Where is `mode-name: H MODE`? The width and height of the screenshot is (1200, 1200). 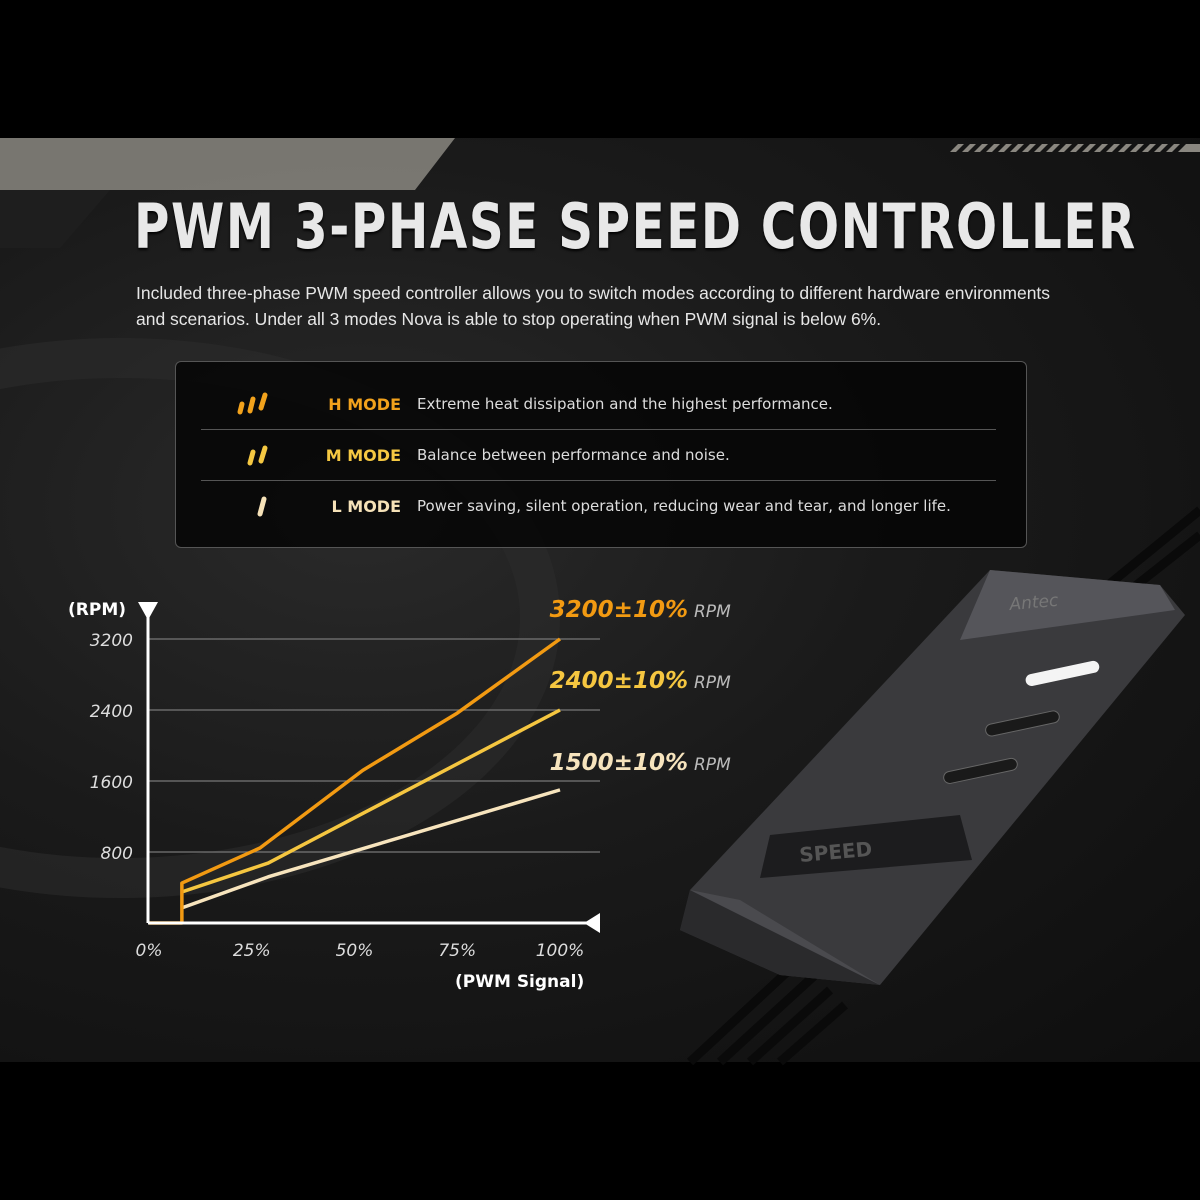
mode-name: H MODE is located at coordinates (364, 404).